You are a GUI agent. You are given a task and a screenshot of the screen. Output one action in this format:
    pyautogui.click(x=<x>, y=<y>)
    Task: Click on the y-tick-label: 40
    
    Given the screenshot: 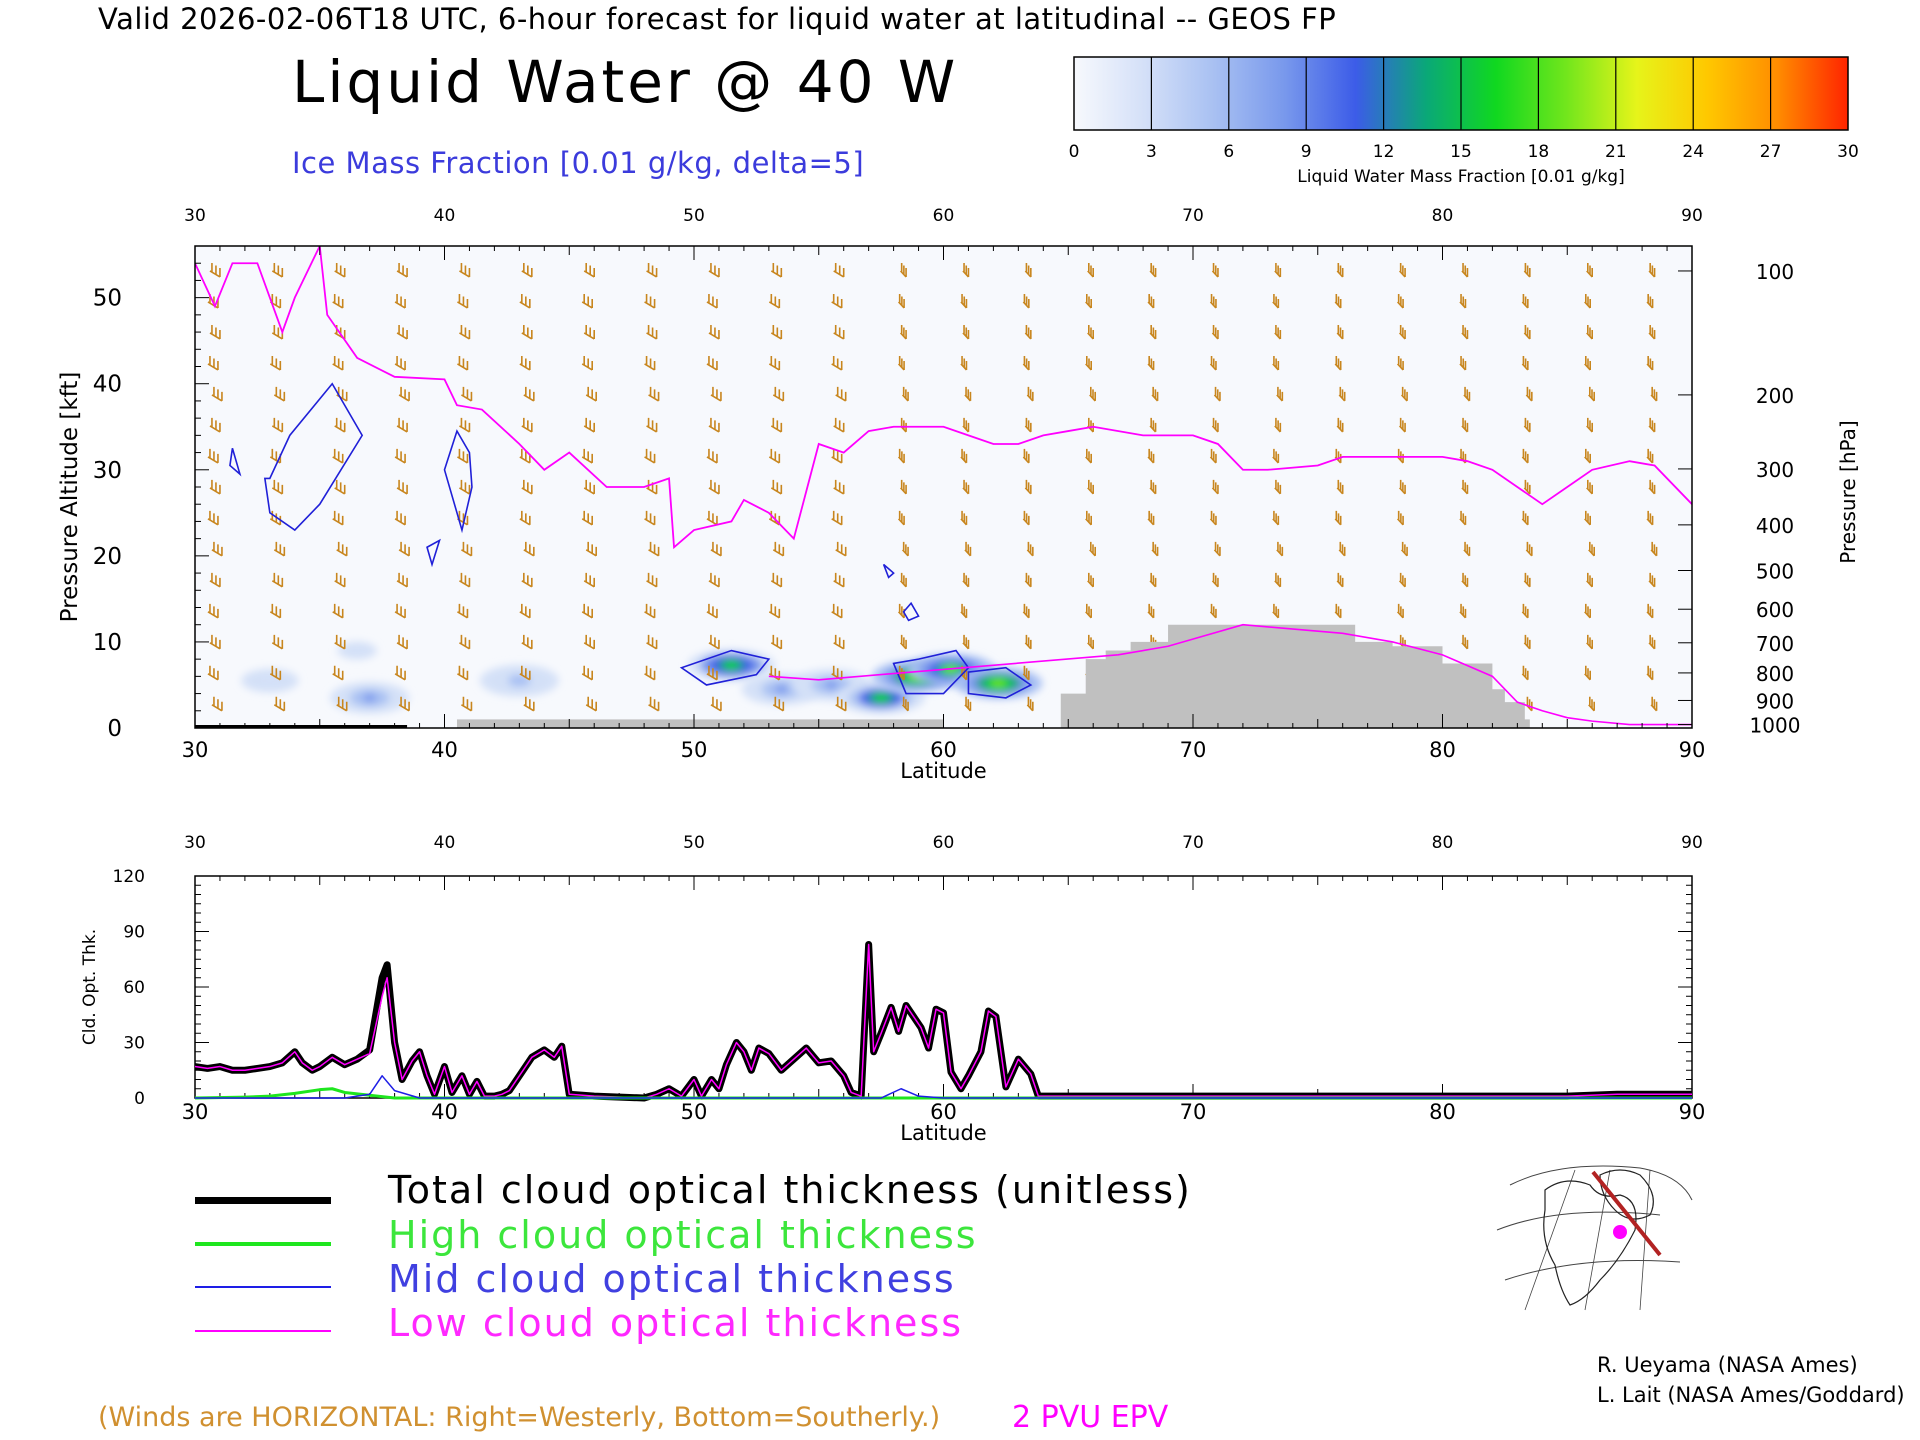 What is the action you would take?
    pyautogui.click(x=107, y=385)
    